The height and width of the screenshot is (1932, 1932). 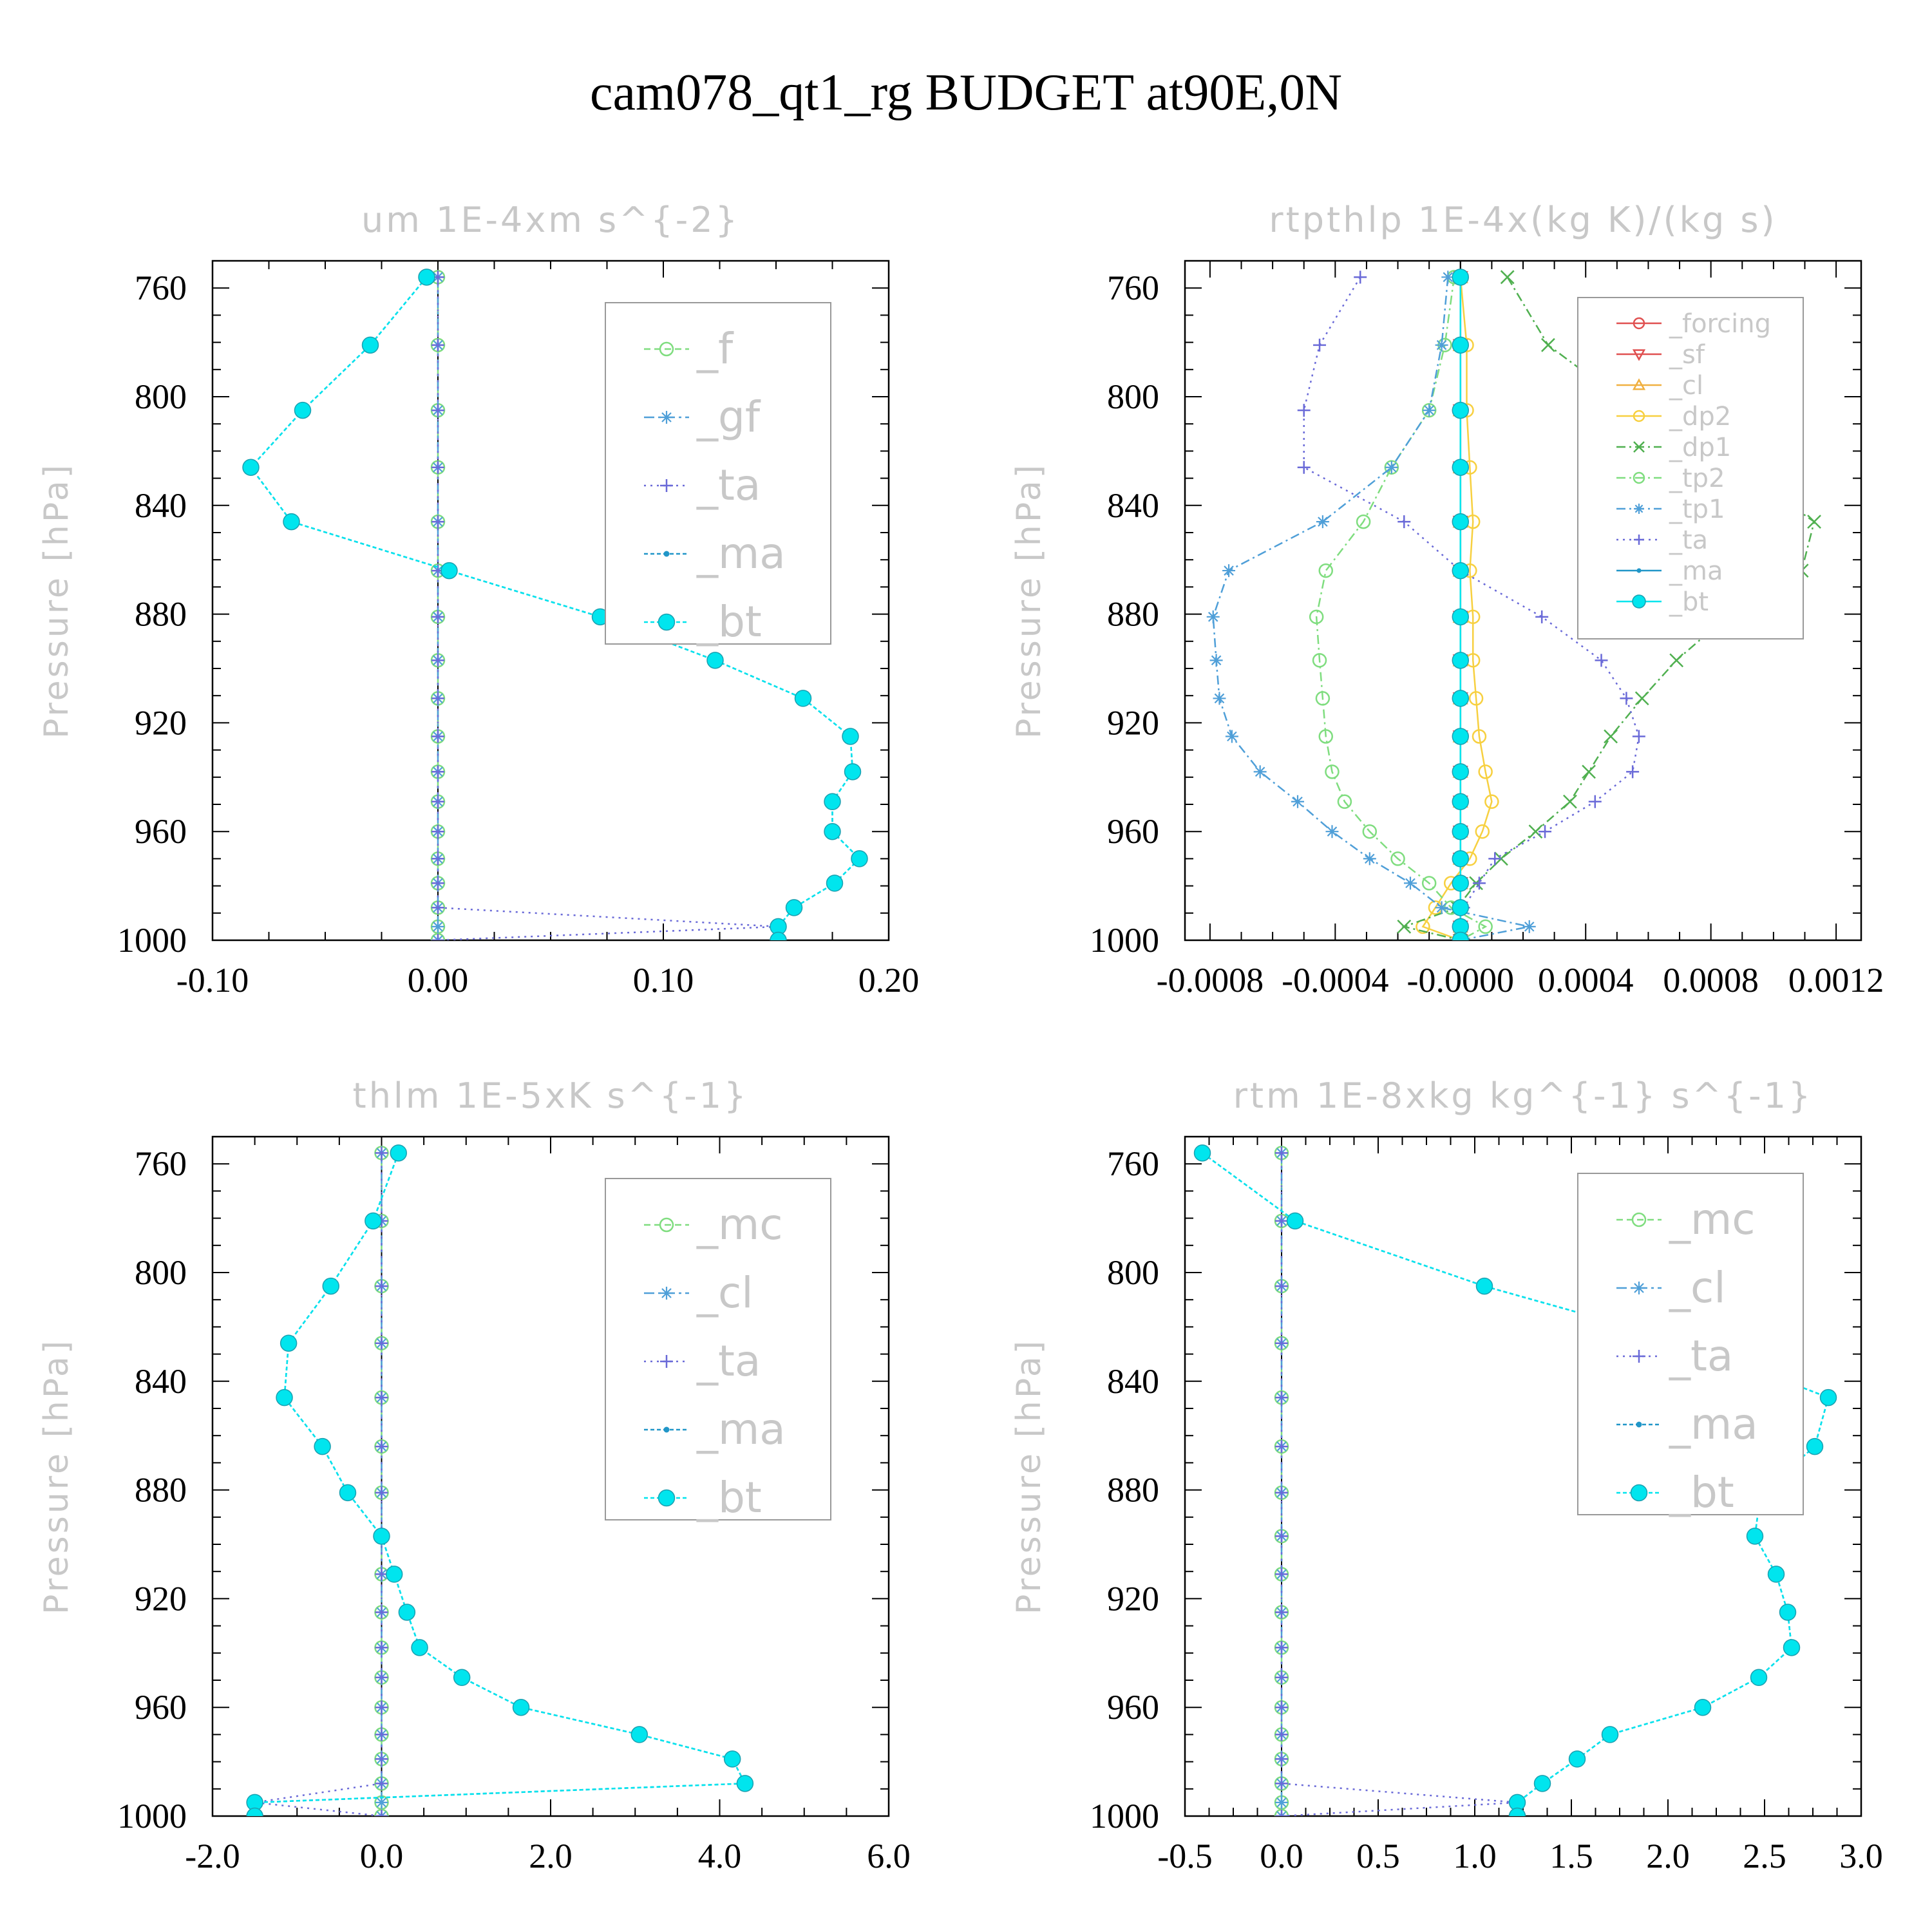 What do you see at coordinates (718, 1349) in the screenshot?
I see `legend-box` at bounding box center [718, 1349].